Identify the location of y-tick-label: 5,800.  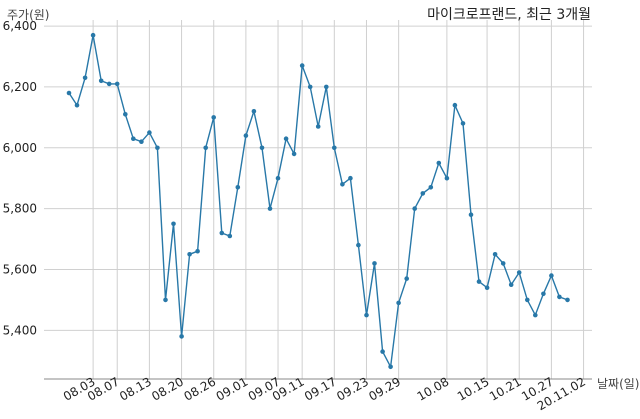
(20, 209).